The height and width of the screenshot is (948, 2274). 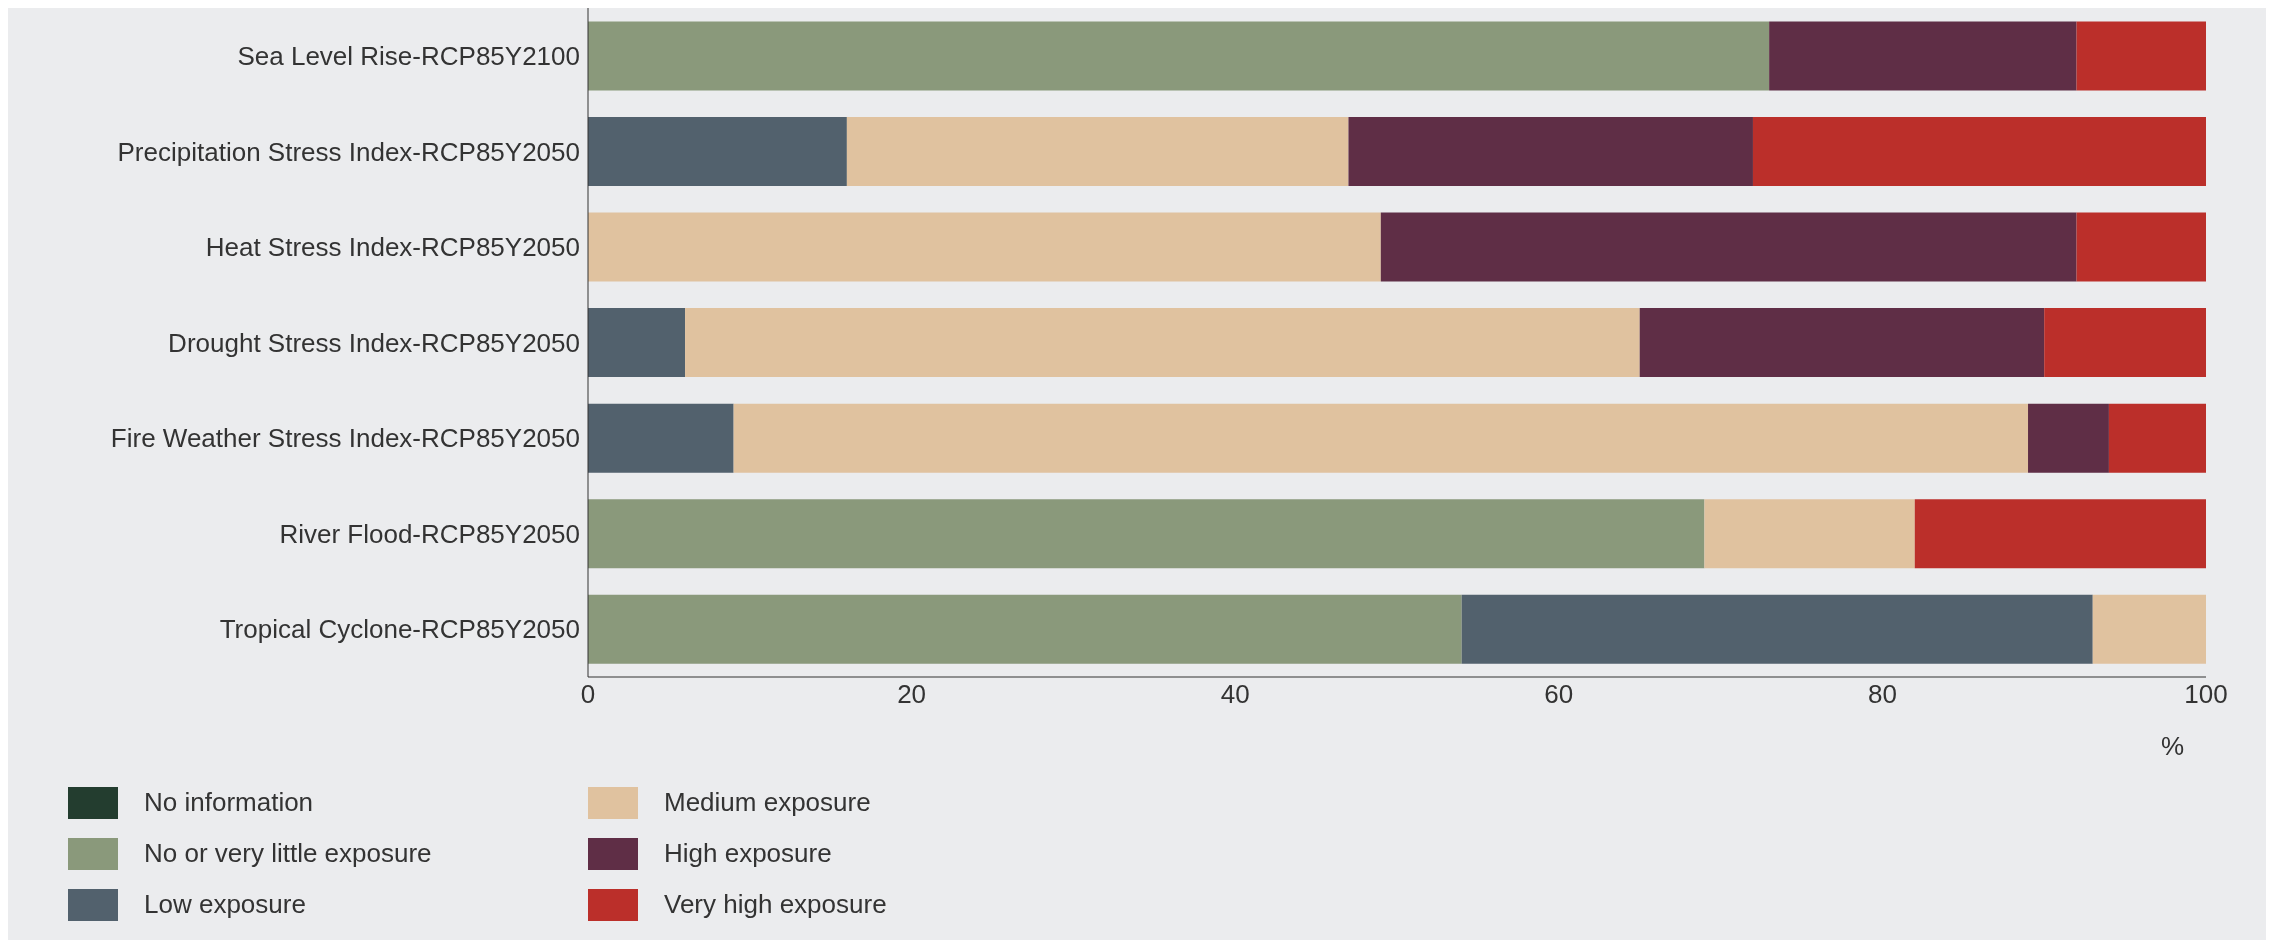 I want to click on legend-label: Very high exposure, so click(x=775, y=904).